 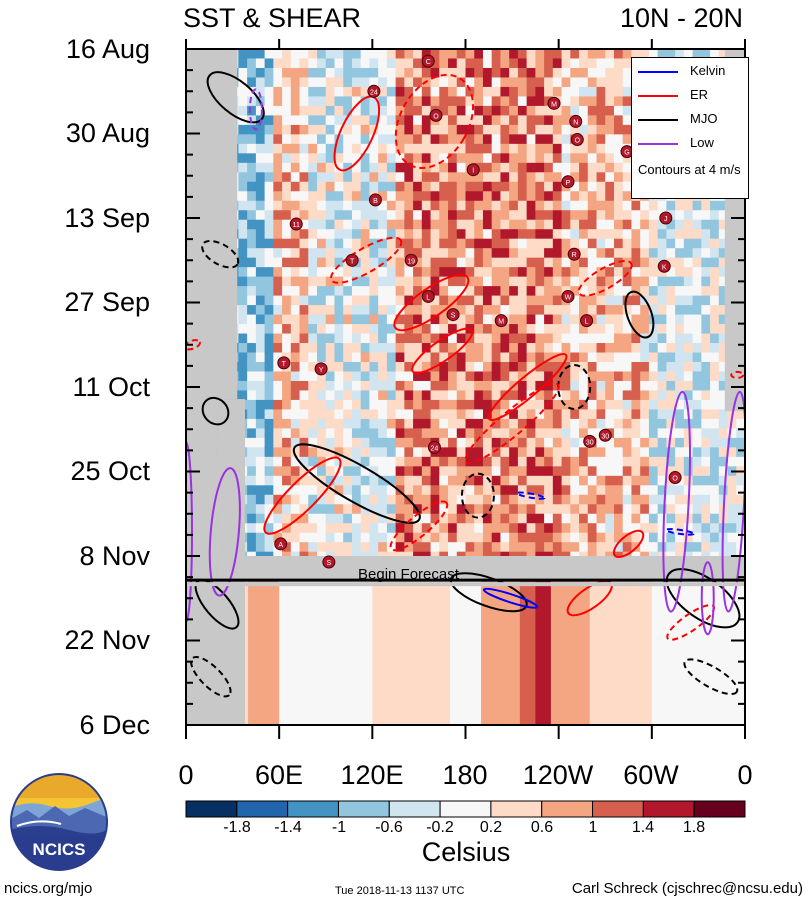 I want to click on x-tick-label: 0, so click(x=745, y=775).